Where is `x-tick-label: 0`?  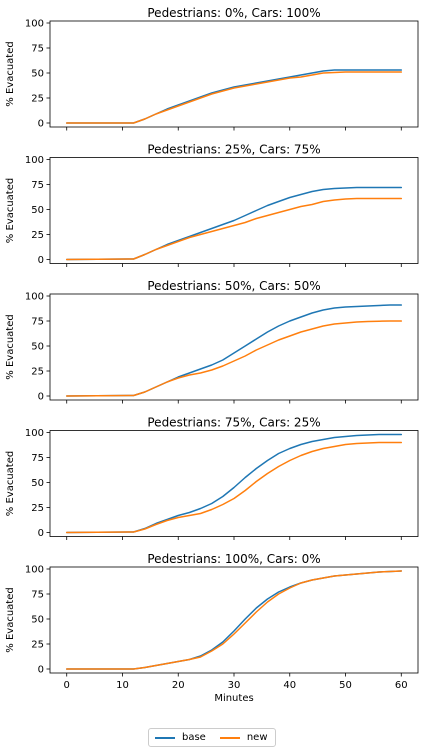 x-tick-label: 0 is located at coordinates (67, 685).